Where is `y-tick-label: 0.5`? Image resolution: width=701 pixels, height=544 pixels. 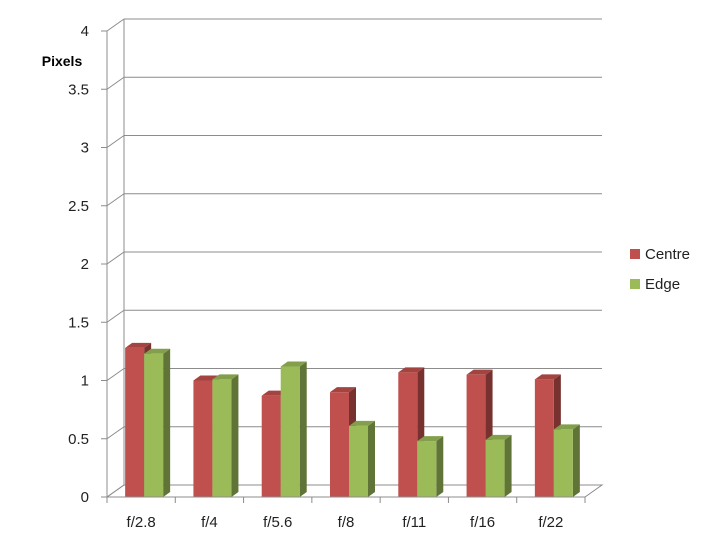 y-tick-label: 0.5 is located at coordinates (78, 439).